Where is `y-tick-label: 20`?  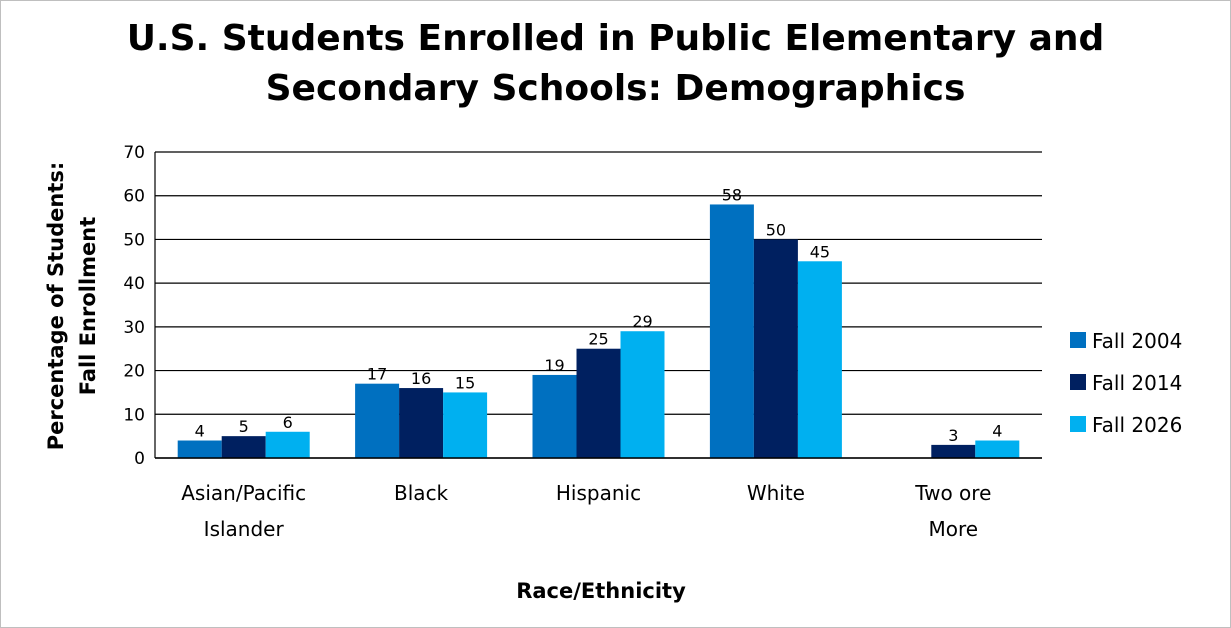
y-tick-label: 20 is located at coordinates (134, 372).